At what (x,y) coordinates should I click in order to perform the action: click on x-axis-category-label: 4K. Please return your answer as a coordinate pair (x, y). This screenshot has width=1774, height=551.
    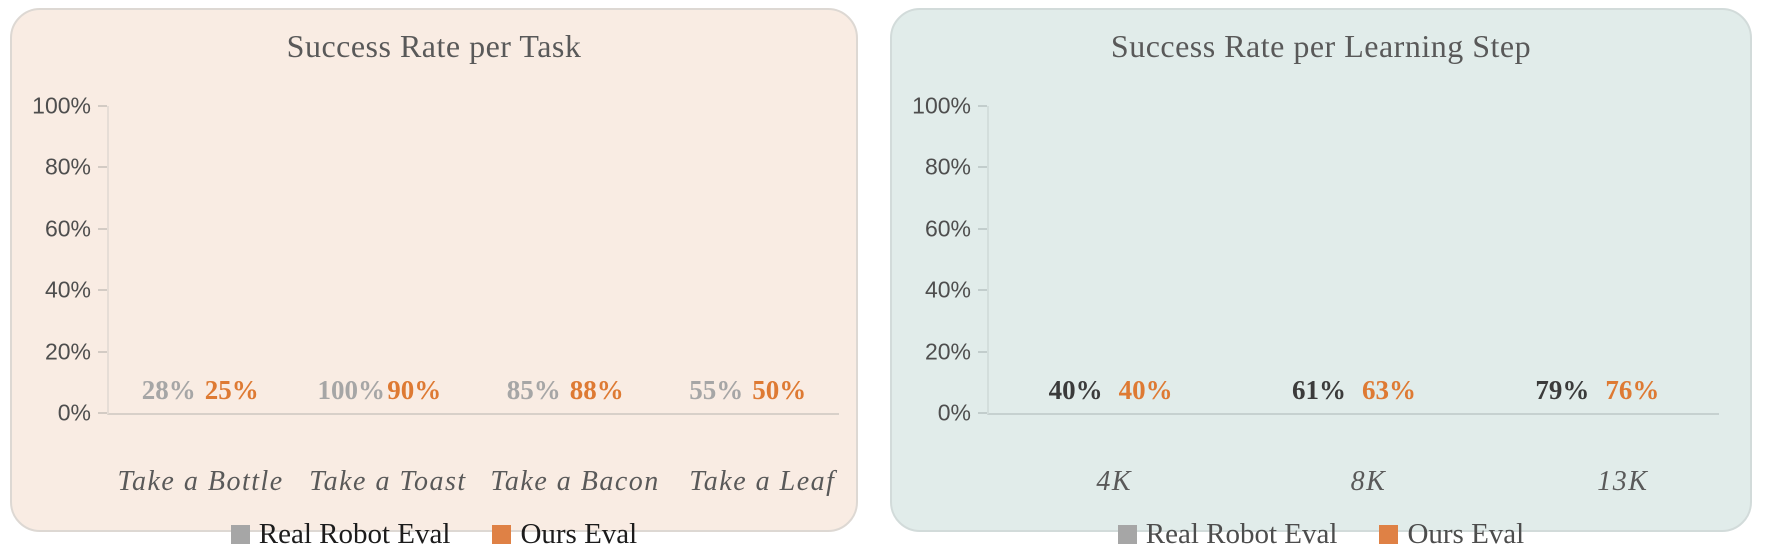
    Looking at the image, I should click on (1114, 481).